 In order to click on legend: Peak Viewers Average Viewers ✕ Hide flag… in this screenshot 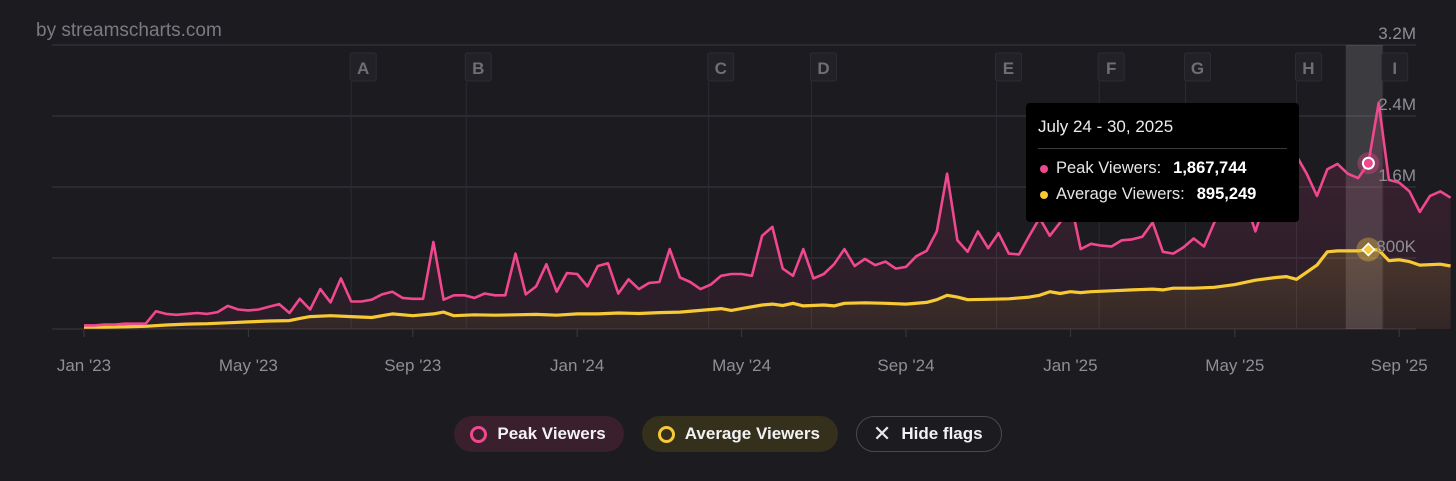, I will do `click(728, 434)`.